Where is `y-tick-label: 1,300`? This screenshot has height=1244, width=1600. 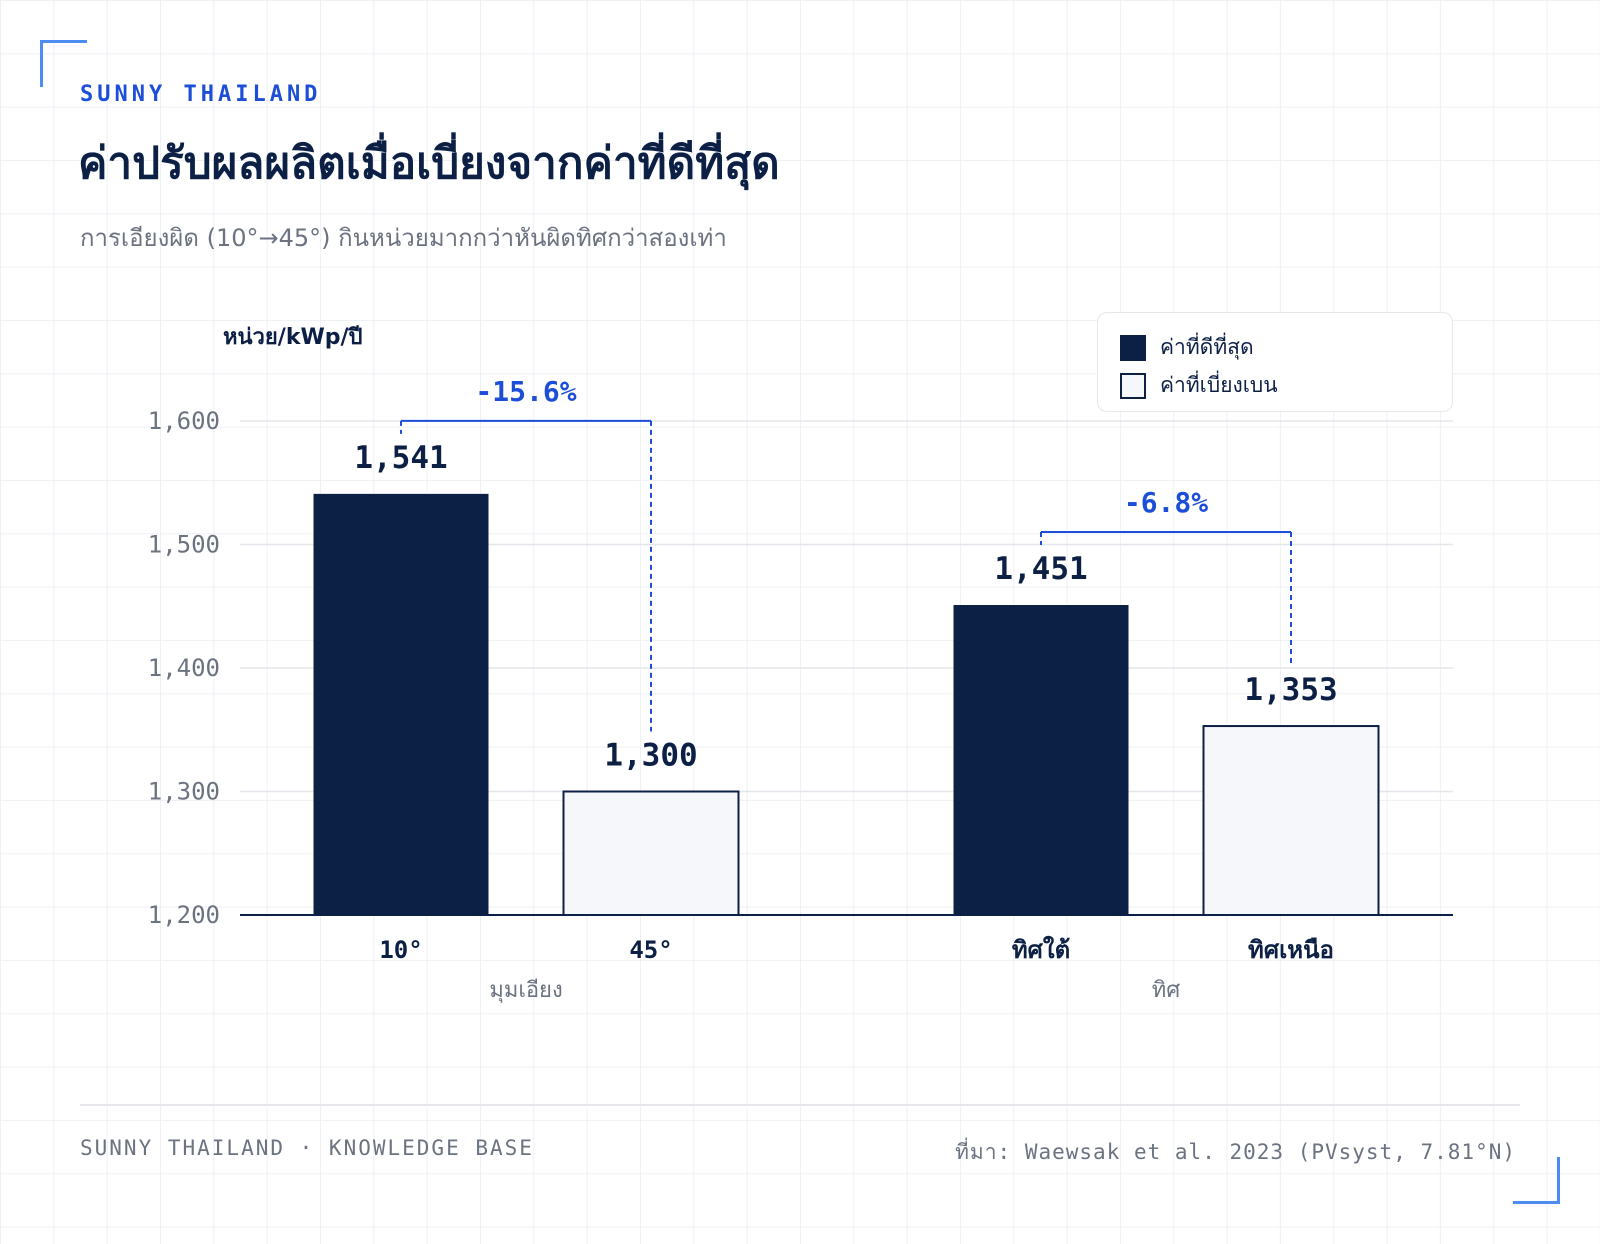
y-tick-label: 1,300 is located at coordinates (184, 792).